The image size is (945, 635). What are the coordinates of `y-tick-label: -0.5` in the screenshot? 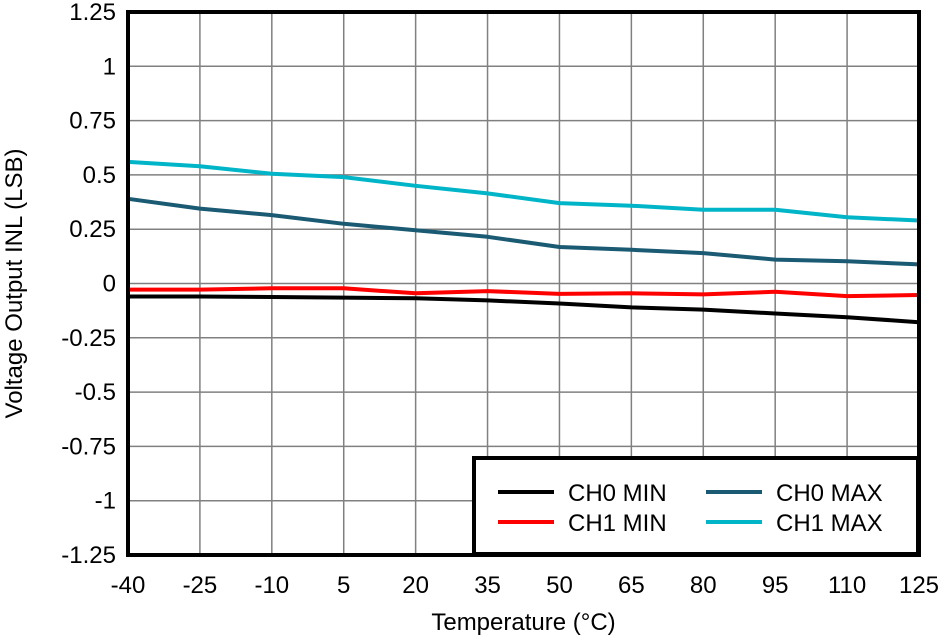 It's located at (95, 392).